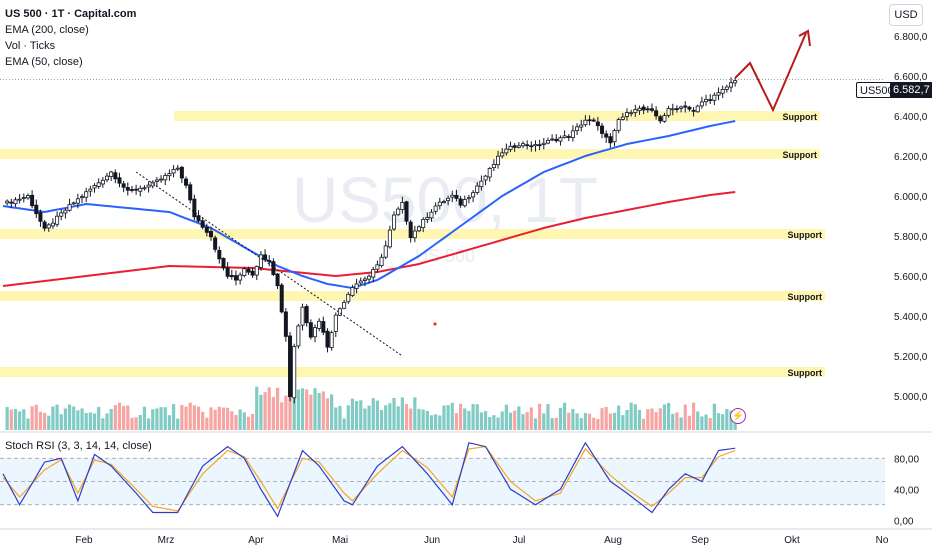 Image resolution: width=932 pixels, height=550 pixels. Describe the element at coordinates (269, 264) in the screenshot. I see `trendline` at that location.